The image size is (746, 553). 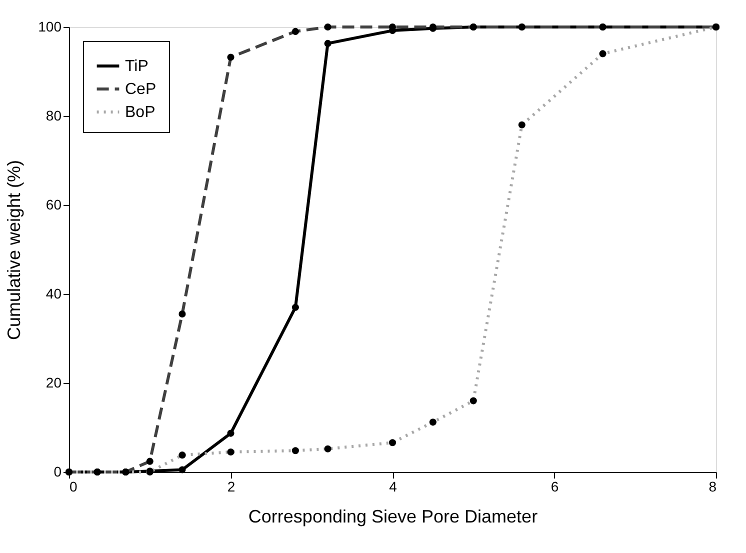 I want to click on x-axis-title: Corresponding Sieve Pore Diameter, so click(x=393, y=516).